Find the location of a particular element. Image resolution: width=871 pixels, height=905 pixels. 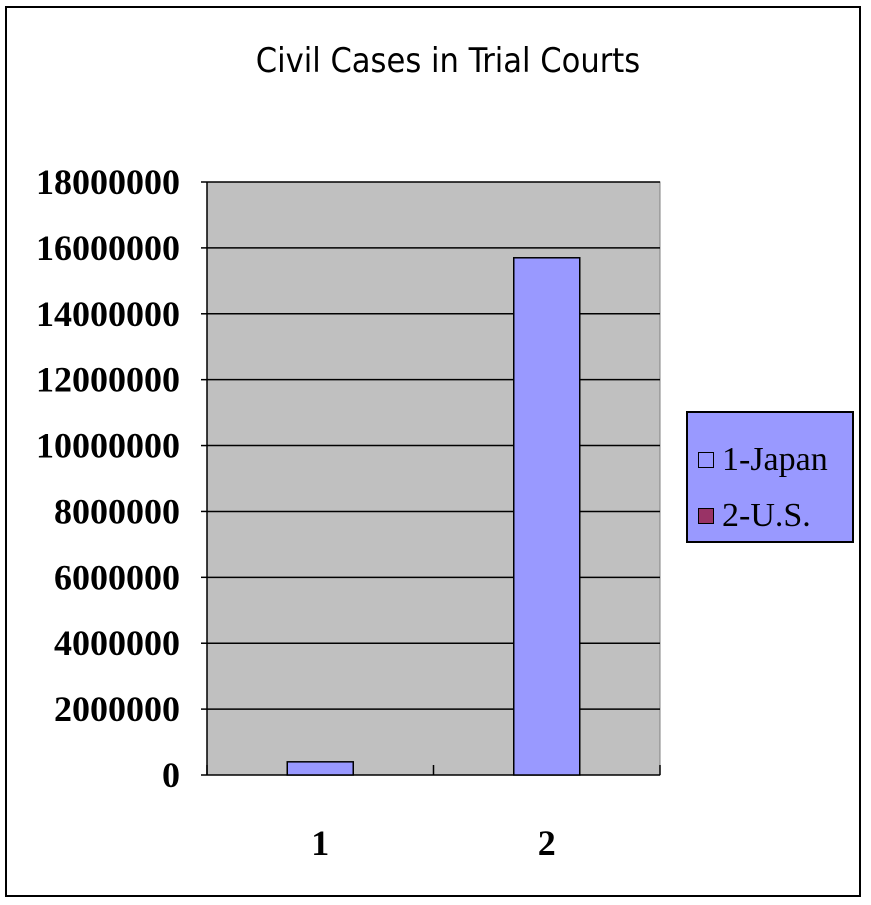

y-tick-label: 14000000 is located at coordinates (108, 314).